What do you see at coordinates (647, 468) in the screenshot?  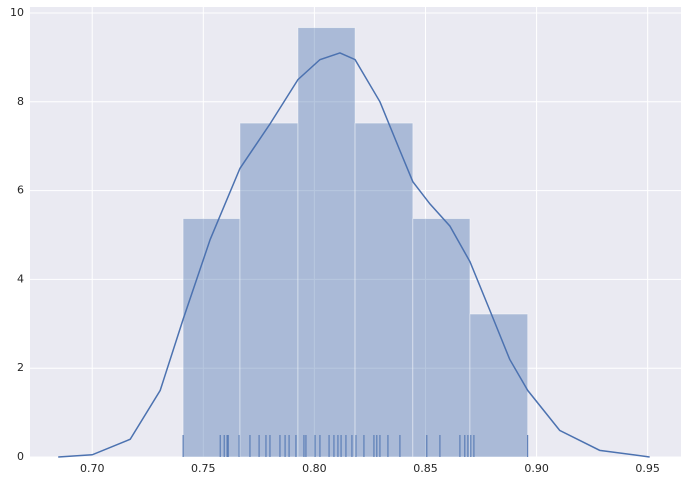 I see `x-tick-label: 0.95` at bounding box center [647, 468].